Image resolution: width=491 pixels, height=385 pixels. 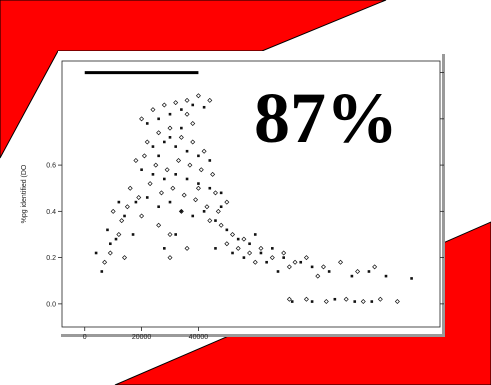 I want to click on x-tick-label: 0, so click(x=85, y=337).